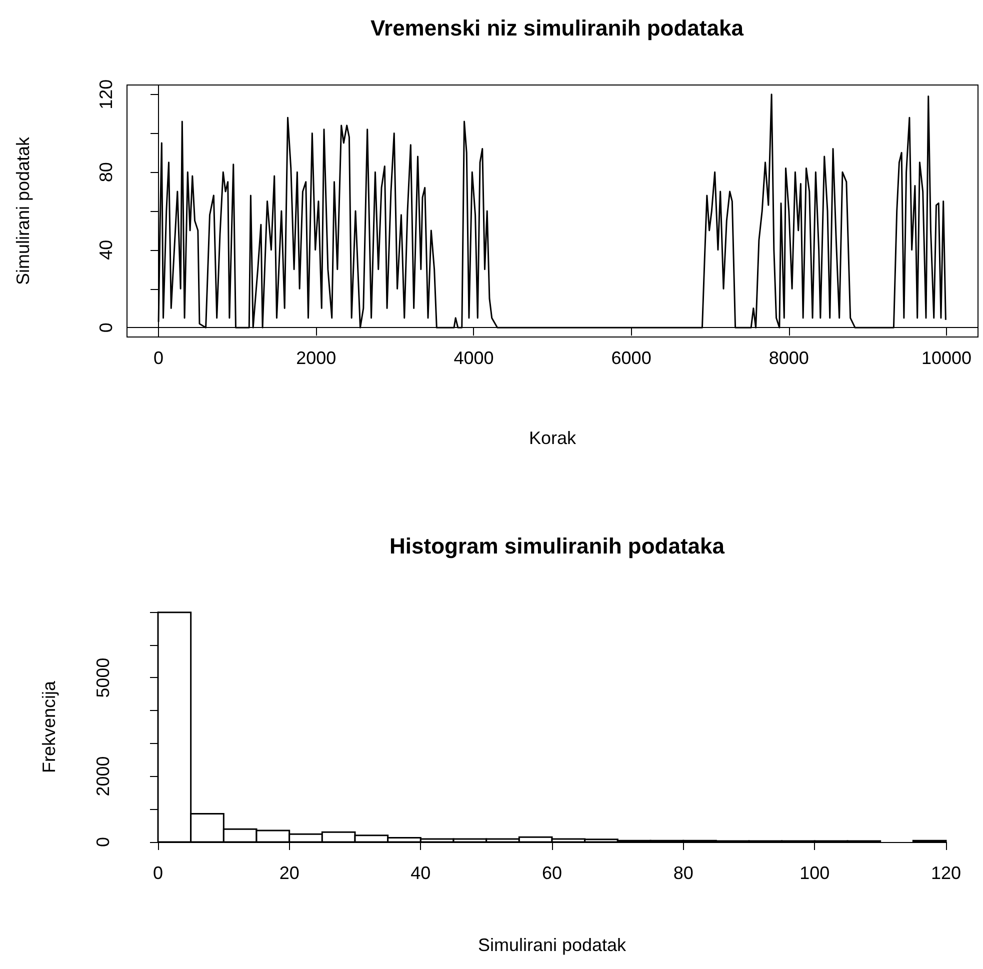  I want to click on x-axis-title: Korak, so click(553, 438).